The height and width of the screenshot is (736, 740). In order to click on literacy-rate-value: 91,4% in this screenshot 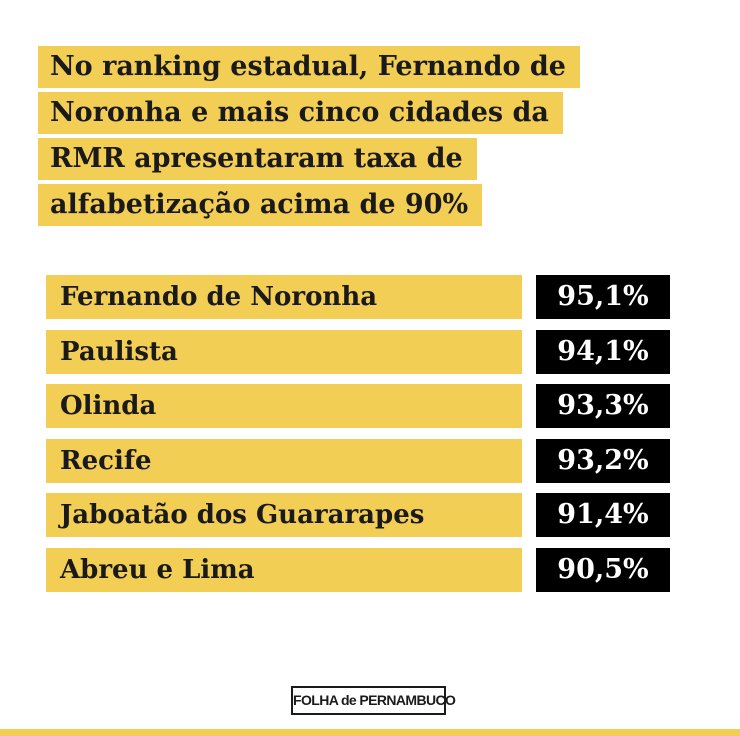, I will do `click(603, 514)`.